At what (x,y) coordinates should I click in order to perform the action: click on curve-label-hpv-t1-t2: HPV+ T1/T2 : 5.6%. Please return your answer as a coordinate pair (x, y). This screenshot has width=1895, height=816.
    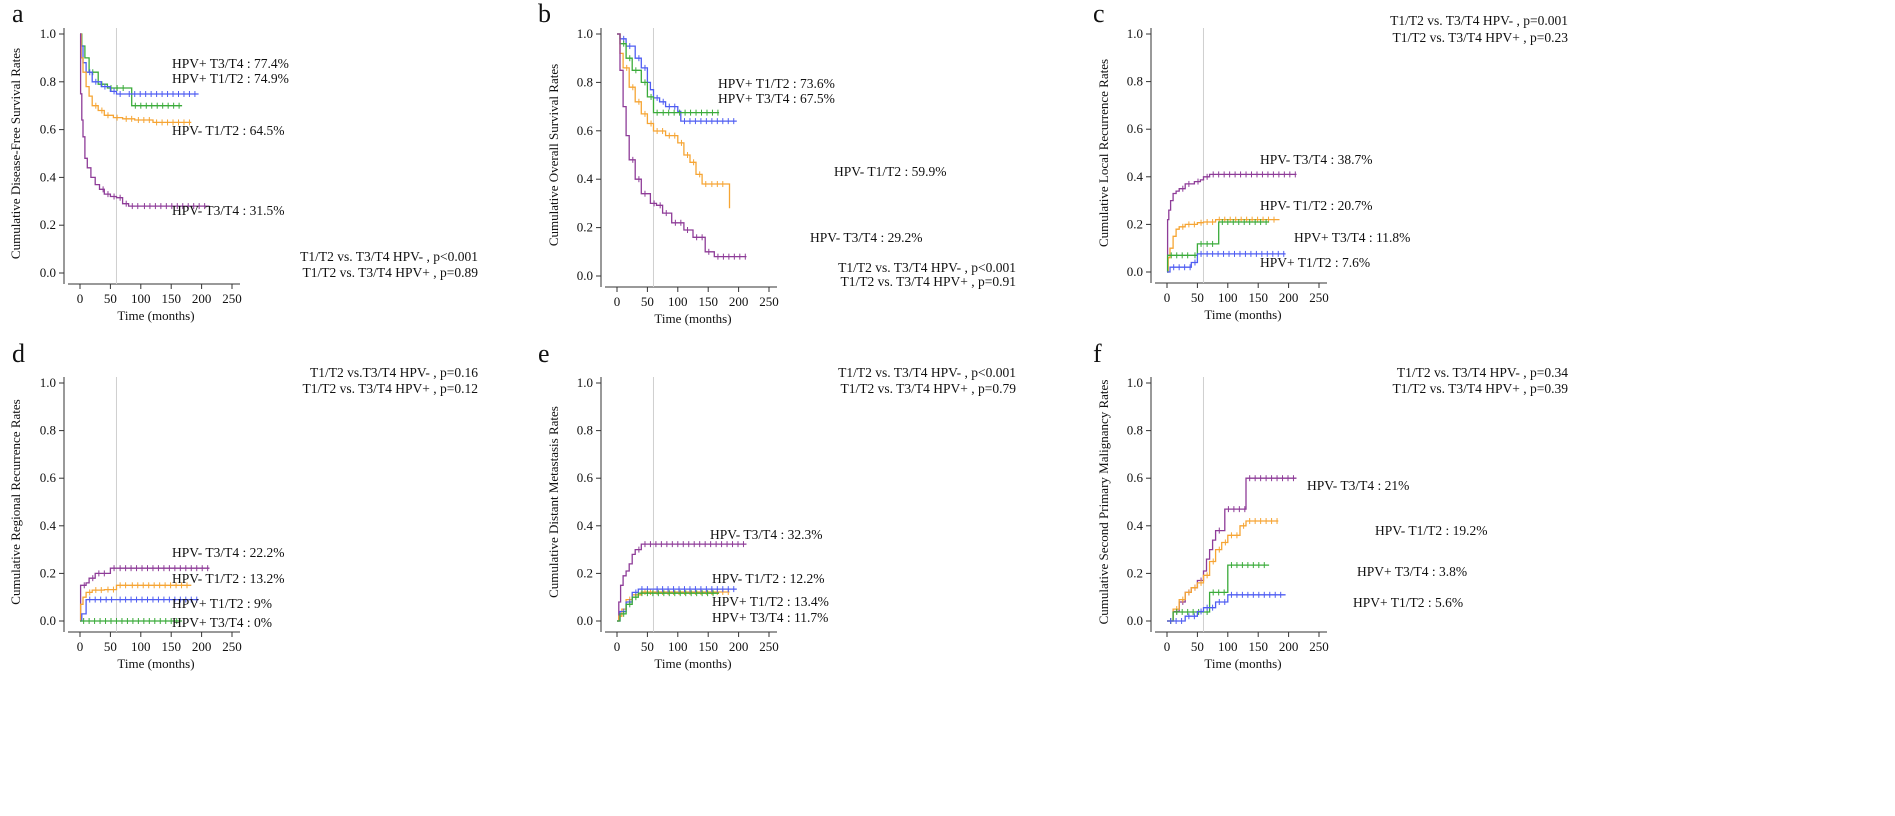
    Looking at the image, I should click on (1408, 602).